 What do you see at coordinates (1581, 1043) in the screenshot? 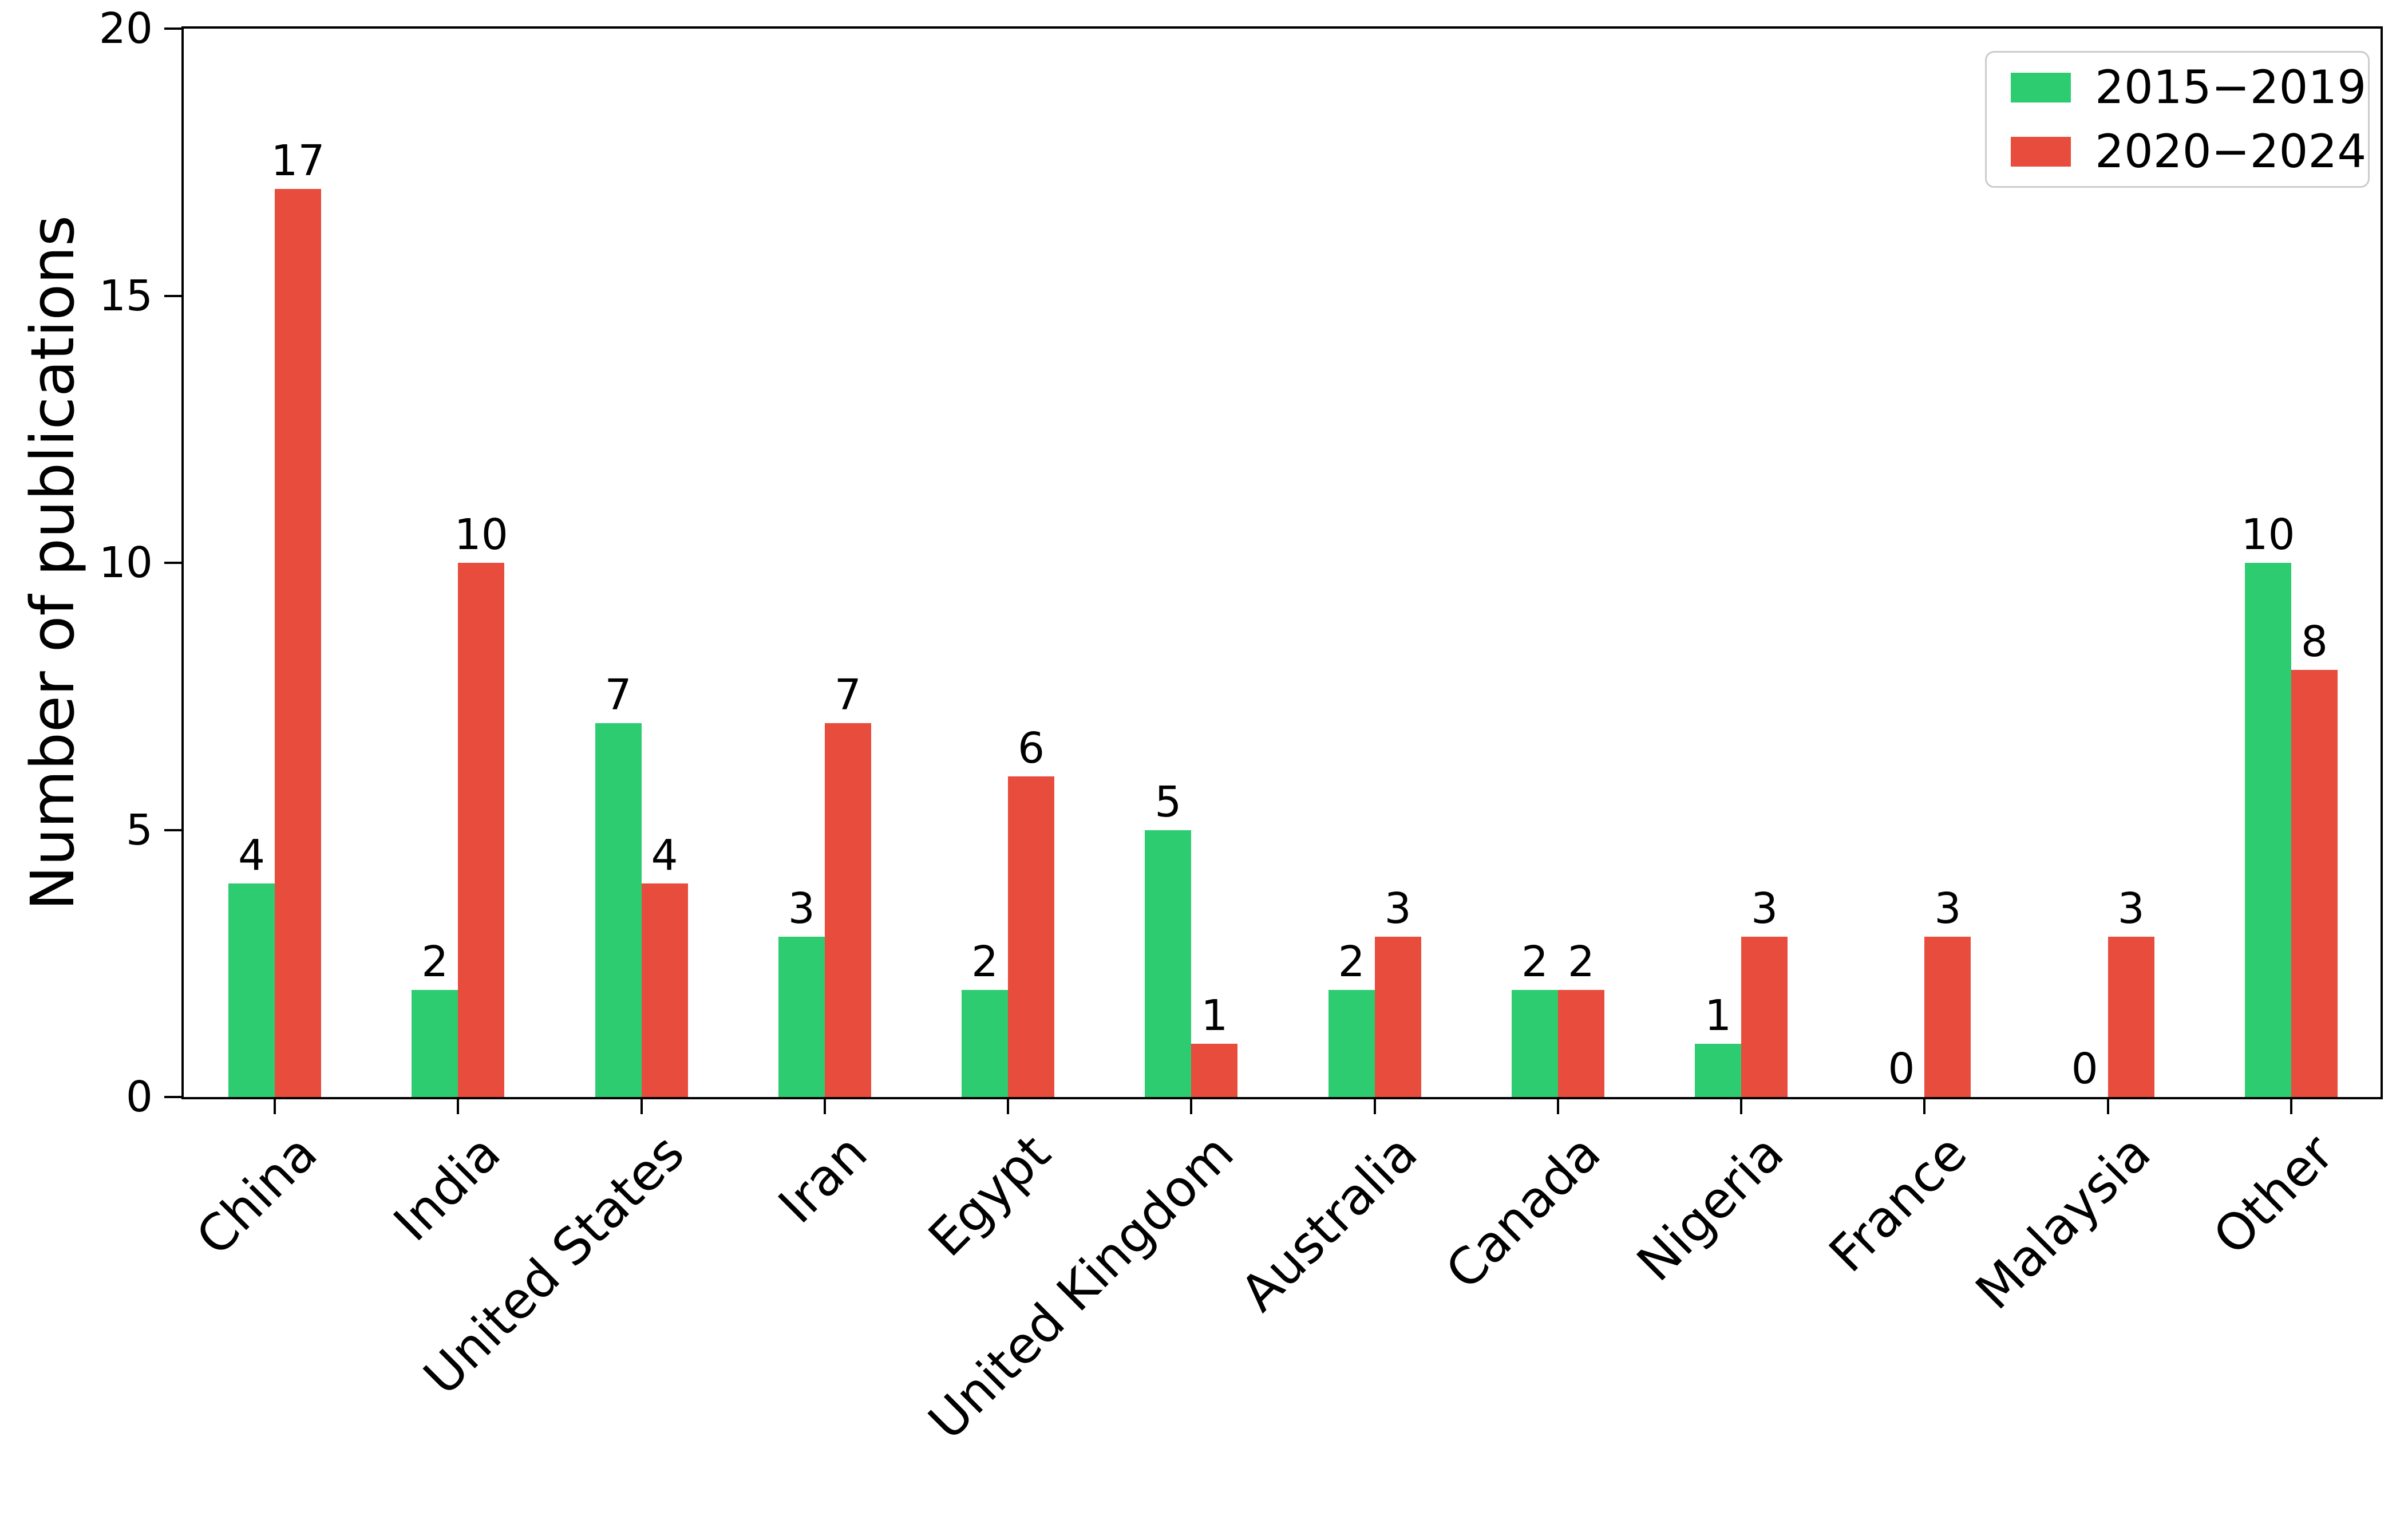
I see `bar-2020-2024-canada` at bounding box center [1581, 1043].